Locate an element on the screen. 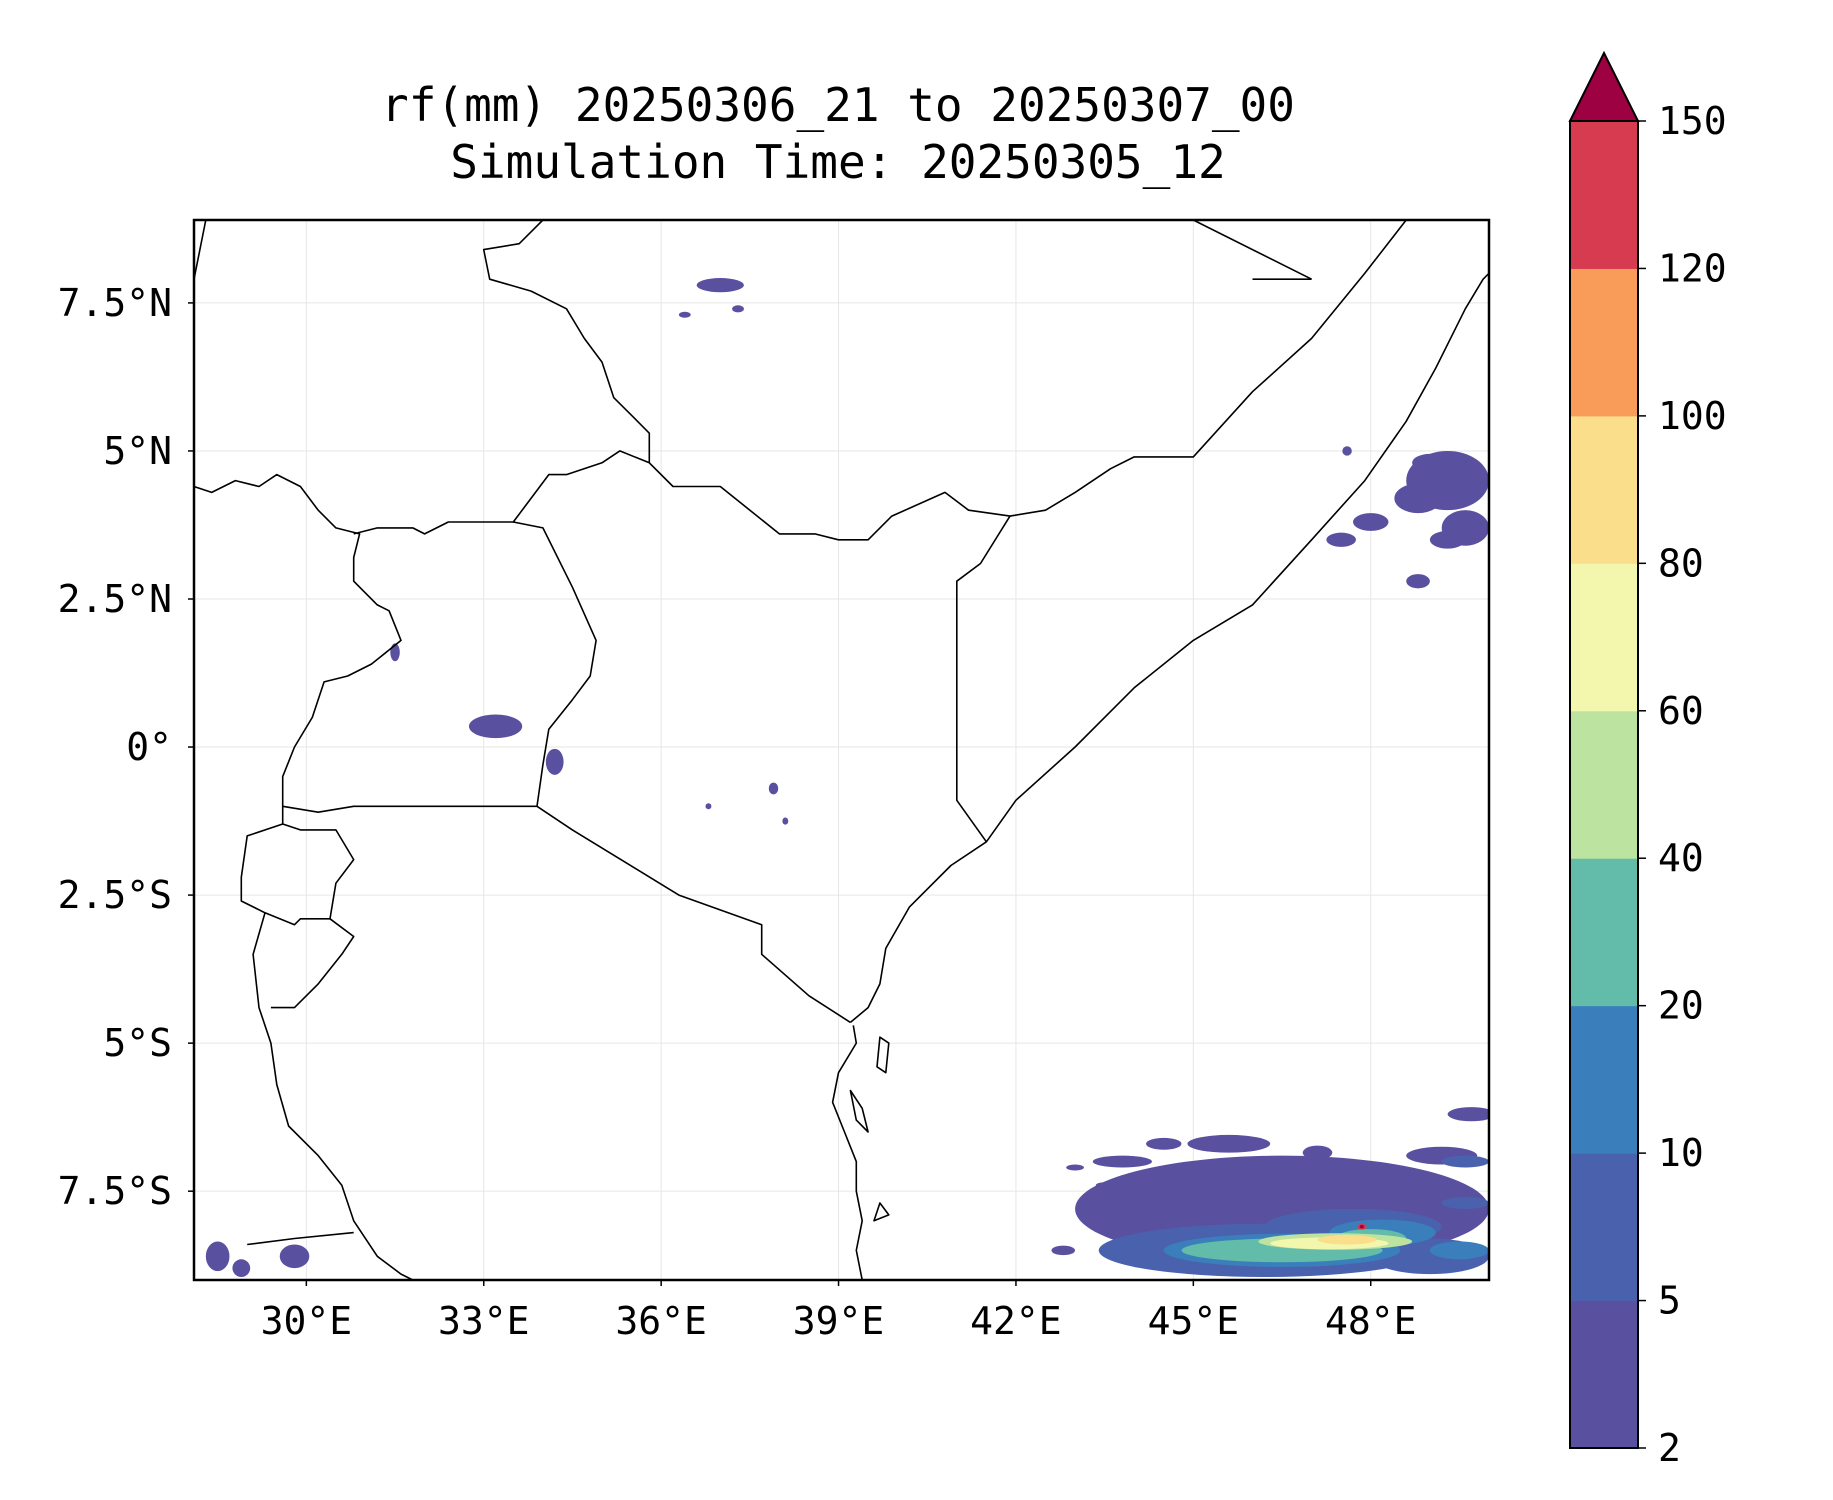 The width and height of the screenshot is (1833, 1500). y-tick-label: 5°S is located at coordinates (137, 1043).